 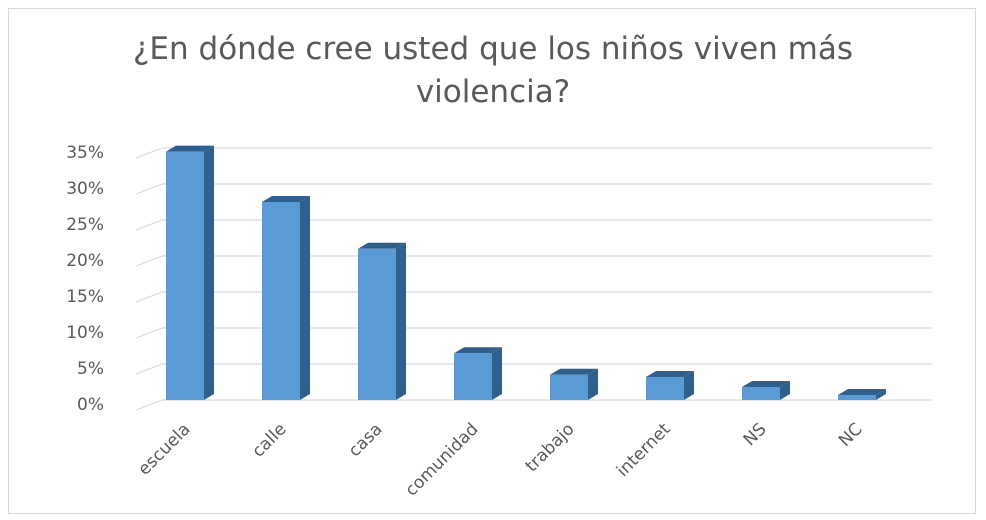 I want to click on y-tick-label: 20%, so click(x=85, y=261).